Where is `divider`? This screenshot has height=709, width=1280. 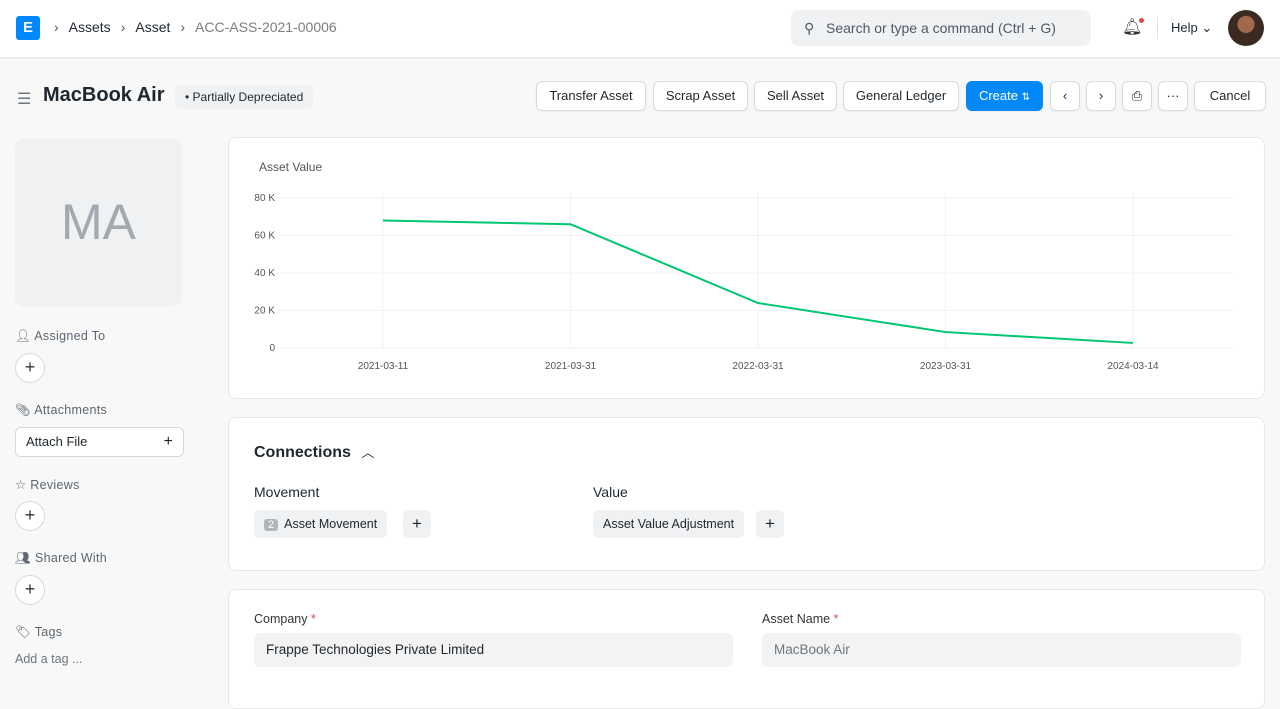 divider is located at coordinates (1157, 28).